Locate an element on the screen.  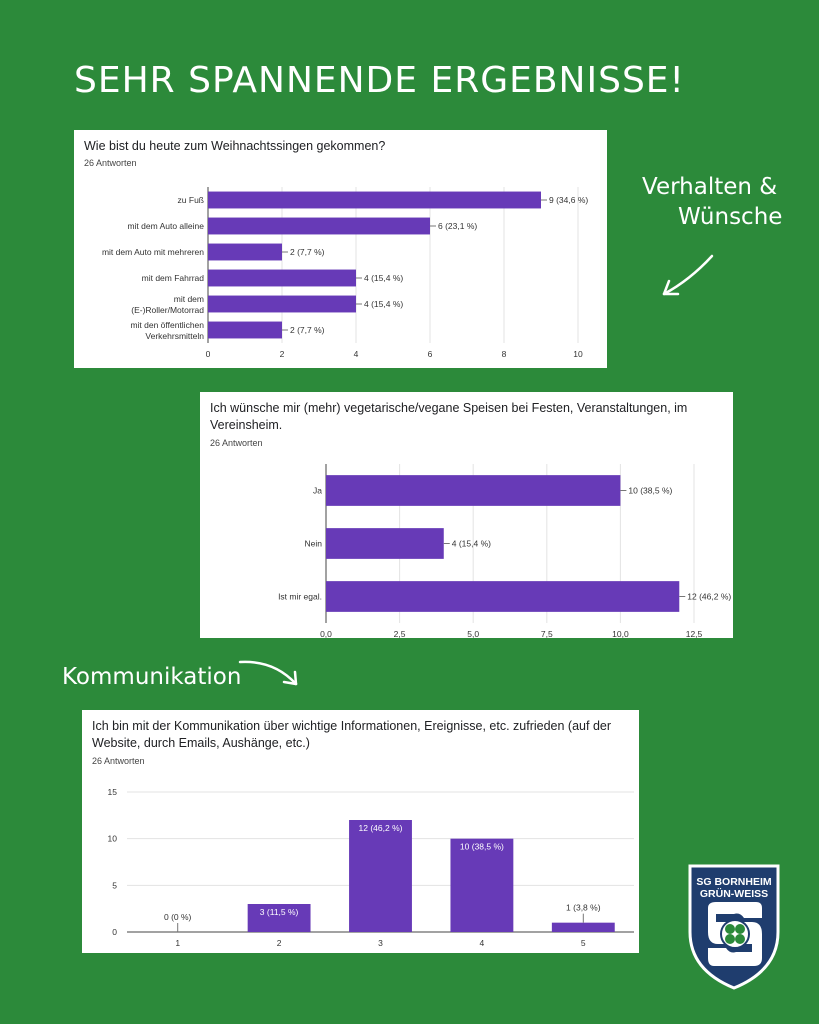
category-label: Ja is located at coordinates (317, 491).